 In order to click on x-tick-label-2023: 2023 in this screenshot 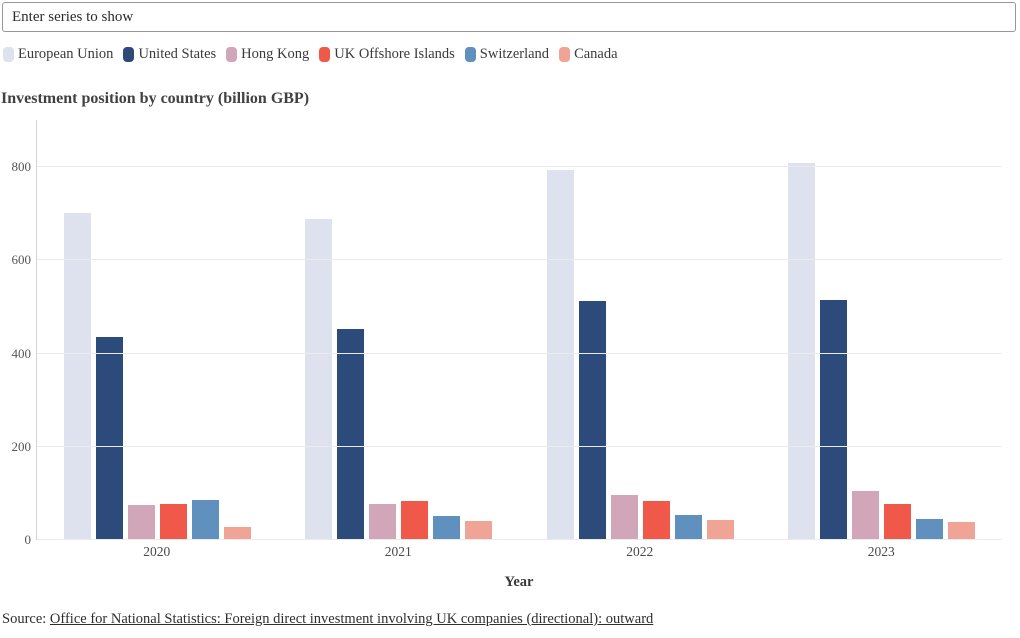, I will do `click(881, 551)`.